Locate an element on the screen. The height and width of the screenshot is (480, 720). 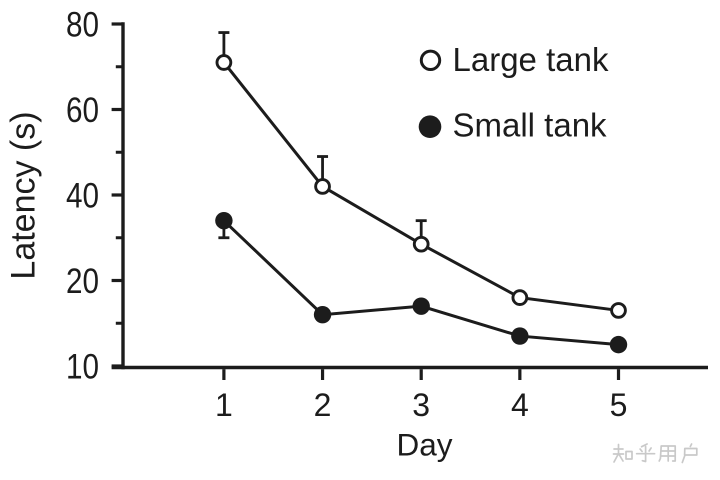
y-axis-major-ticks is located at coordinates (117, 195).